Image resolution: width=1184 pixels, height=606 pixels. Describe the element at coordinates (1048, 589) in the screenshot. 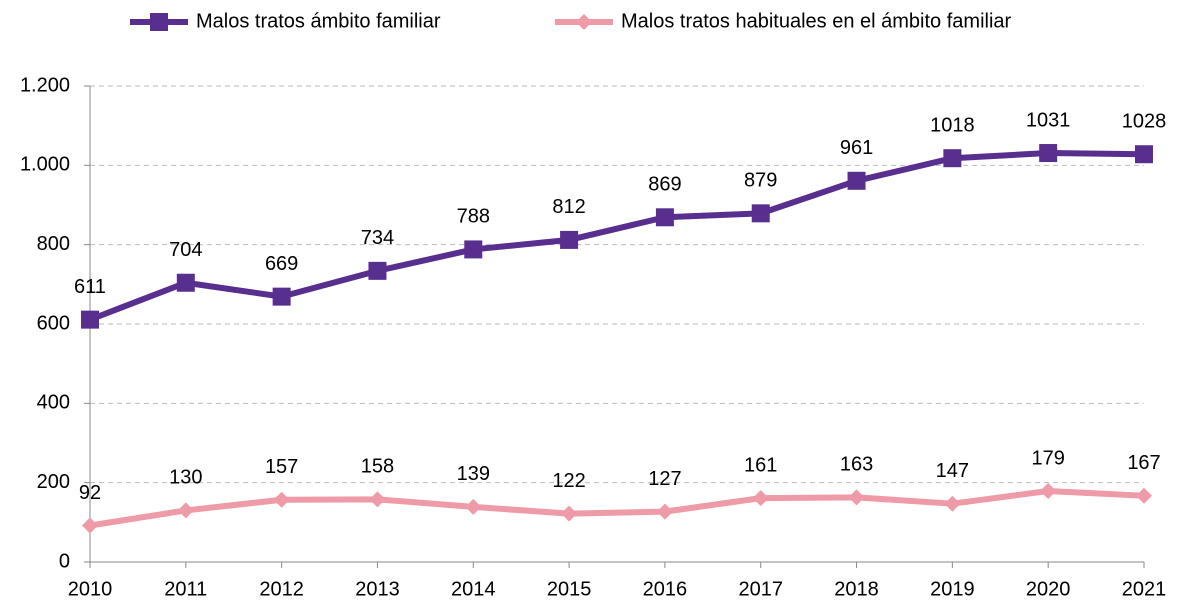

I see `x-tick-label: 2020` at that location.